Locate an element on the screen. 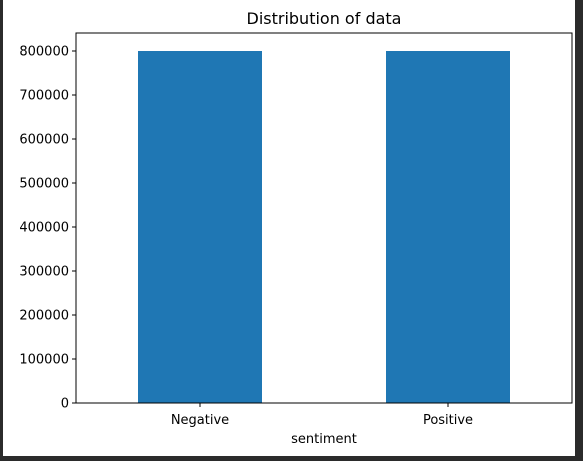 This screenshot has height=461, width=583. y-tick-label: 200000 is located at coordinates (44, 316).